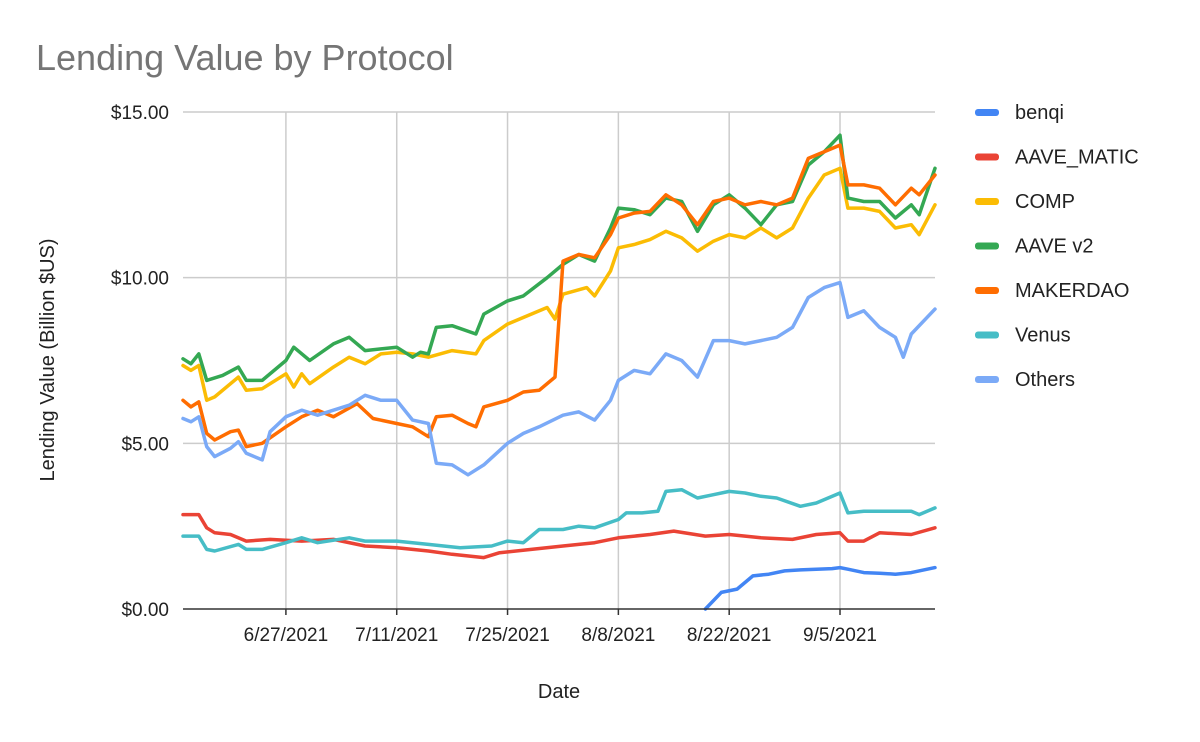 Image resolution: width=1200 pixels, height=742 pixels. I want to click on x-axis-label: Date, so click(559, 692).